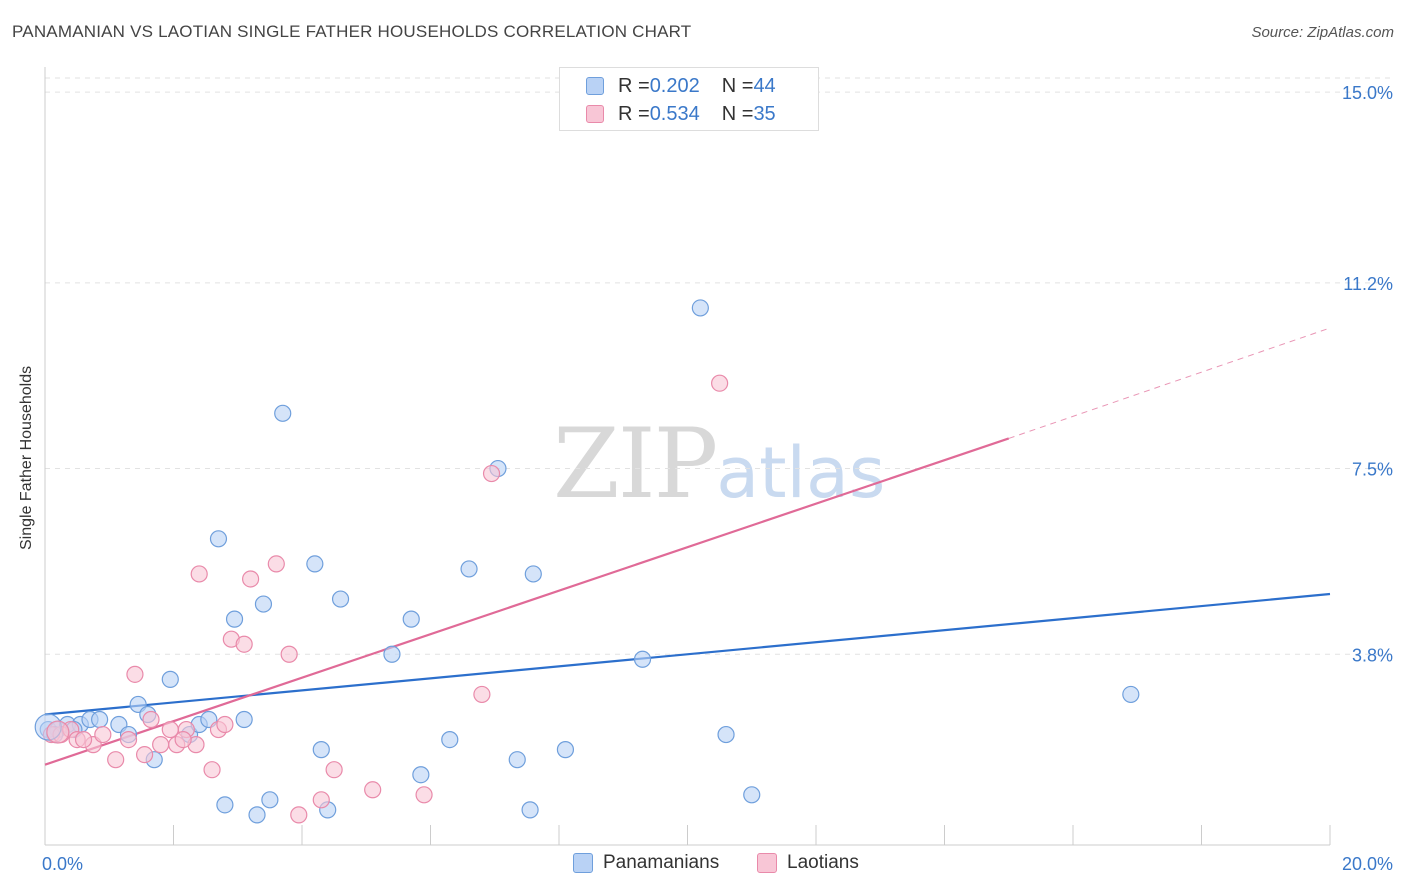 Image resolution: width=1406 pixels, height=892 pixels. I want to click on watermark: ZIPatlas, so click(719, 464).